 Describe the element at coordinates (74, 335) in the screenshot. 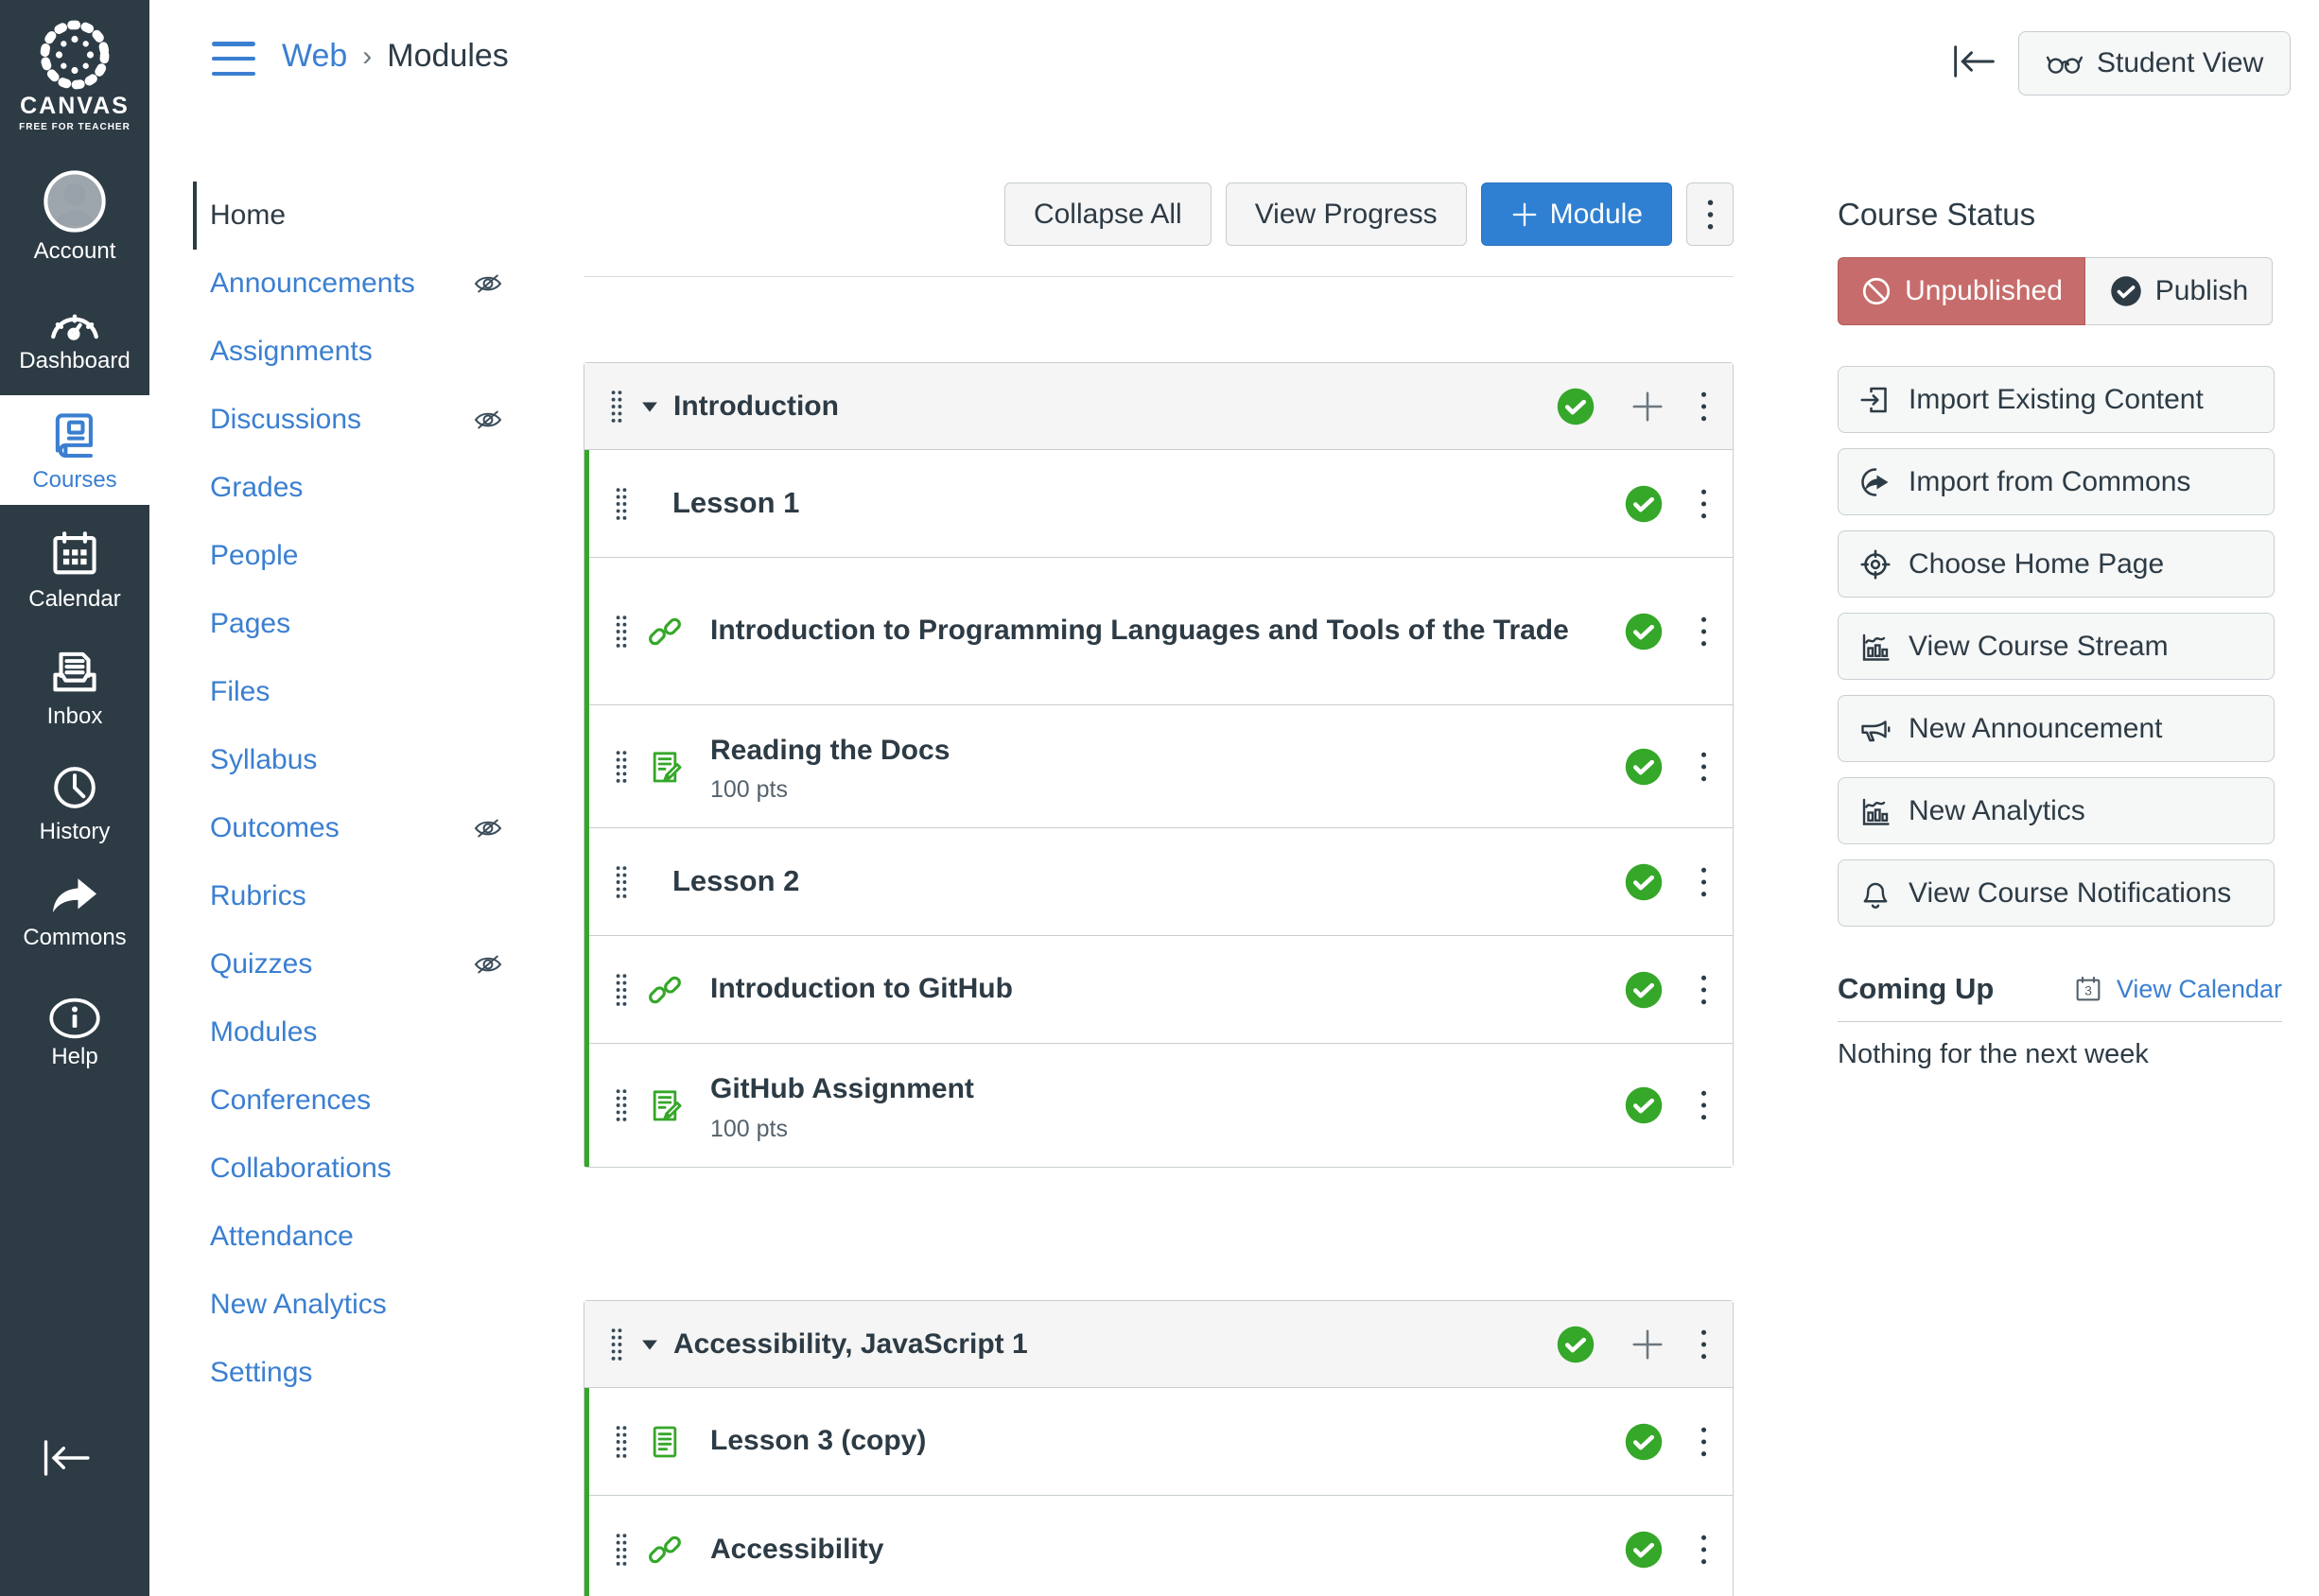

I see `global-nav-dashboard: Dashboard` at that location.